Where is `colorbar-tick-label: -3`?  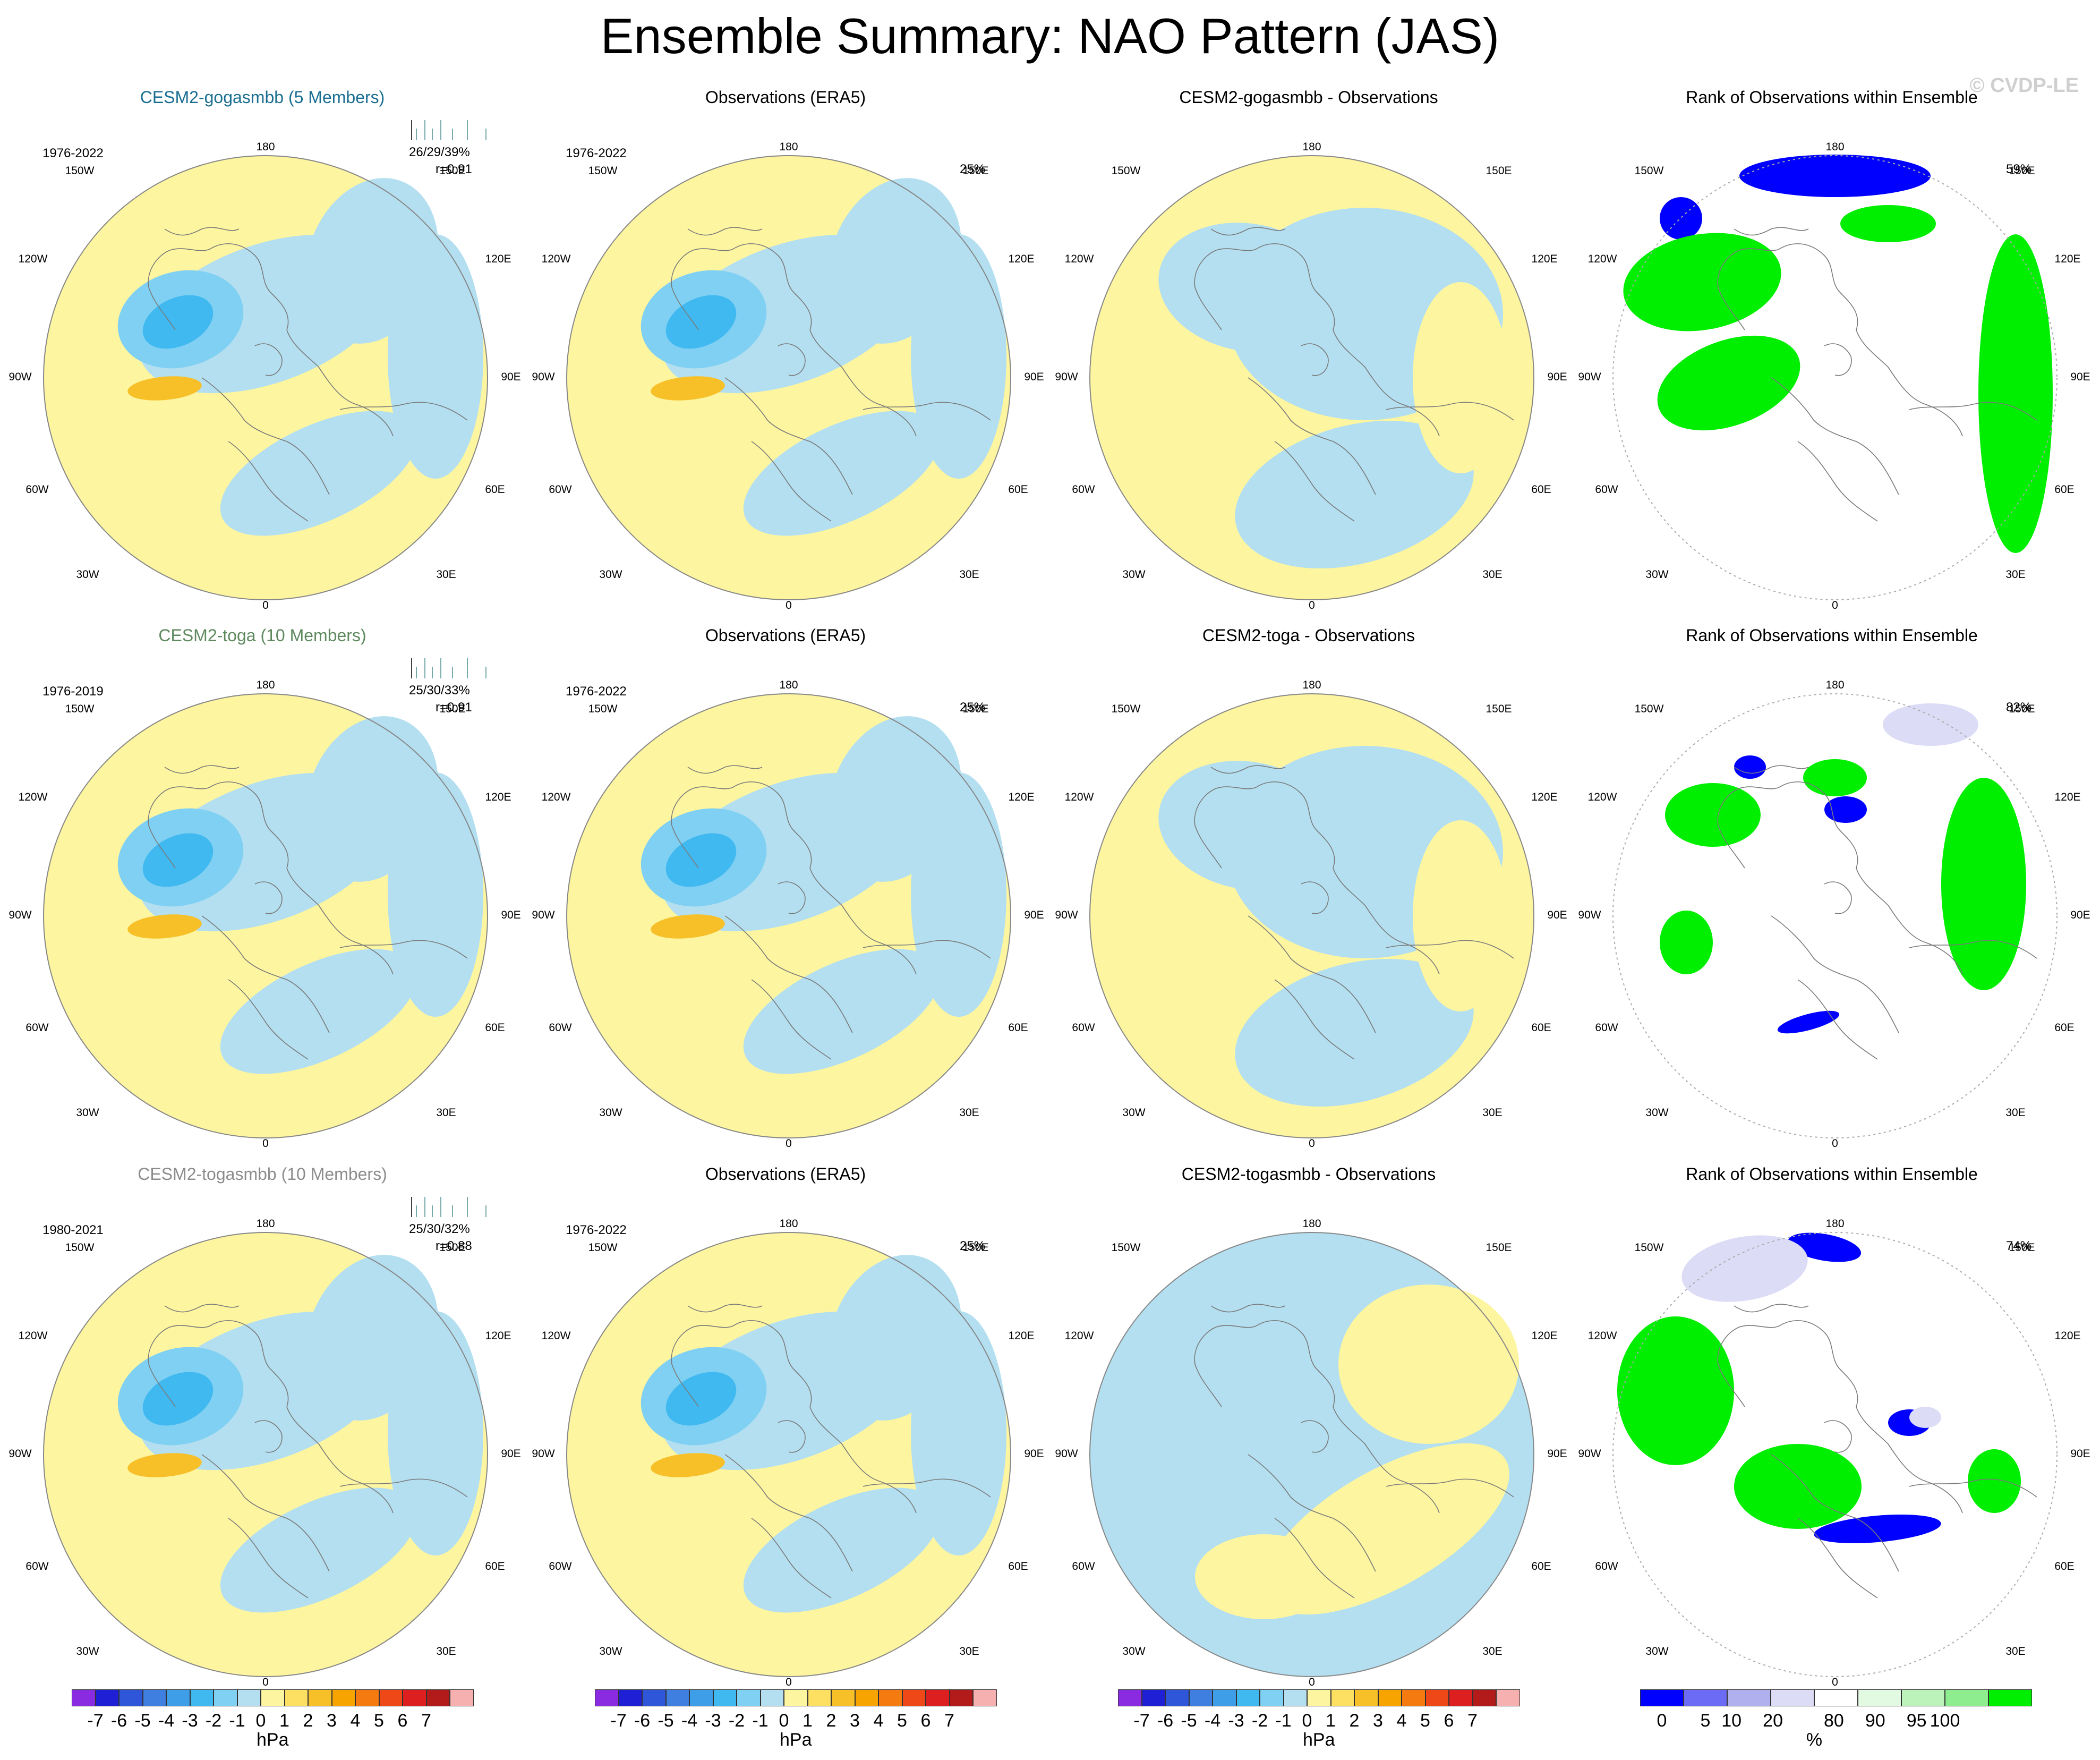 colorbar-tick-label: -3 is located at coordinates (190, 1721).